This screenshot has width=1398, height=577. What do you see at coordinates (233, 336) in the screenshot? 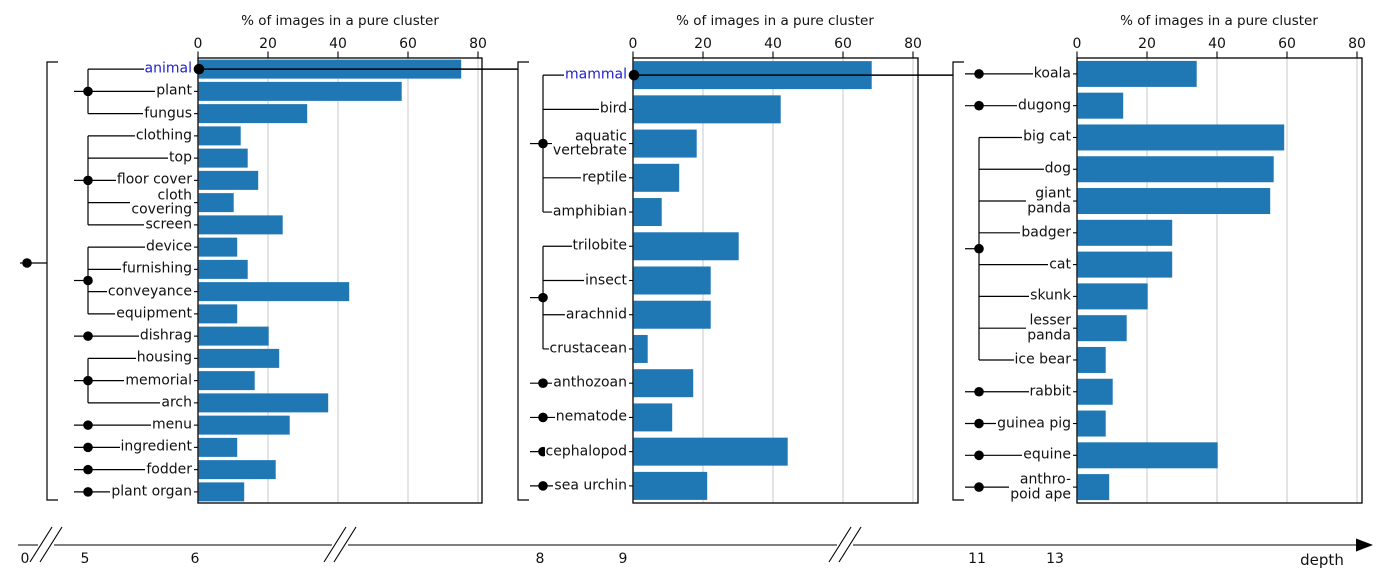
I see `bar-dishrag` at bounding box center [233, 336].